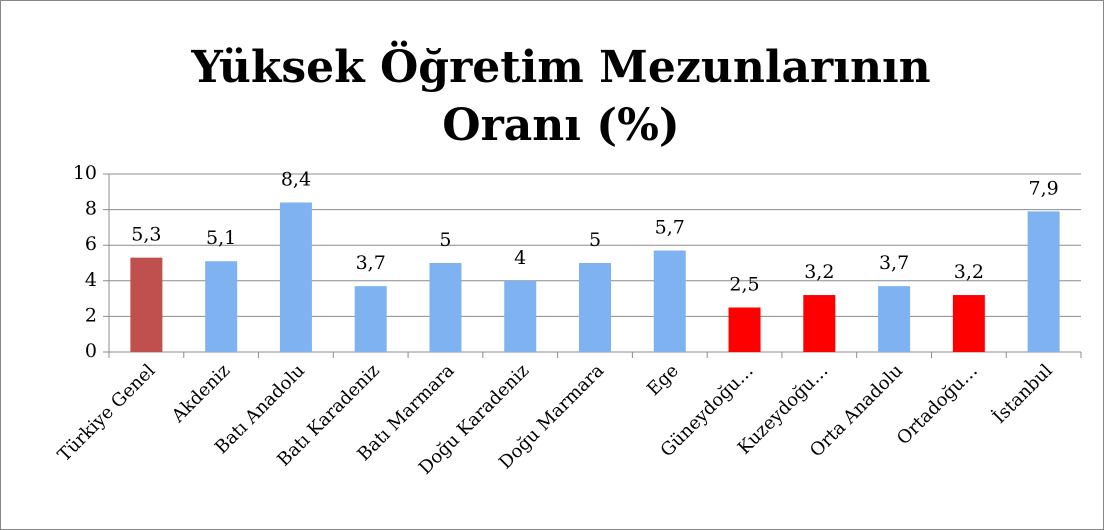  What do you see at coordinates (670, 228) in the screenshot?
I see `data-label: 5,7` at bounding box center [670, 228].